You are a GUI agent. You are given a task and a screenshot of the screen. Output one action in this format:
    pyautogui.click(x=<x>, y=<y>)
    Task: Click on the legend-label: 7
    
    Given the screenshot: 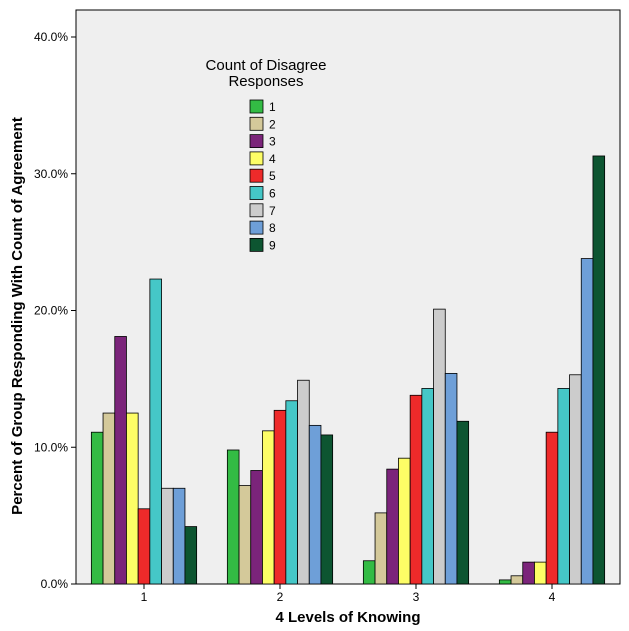 What is the action you would take?
    pyautogui.click(x=272, y=211)
    